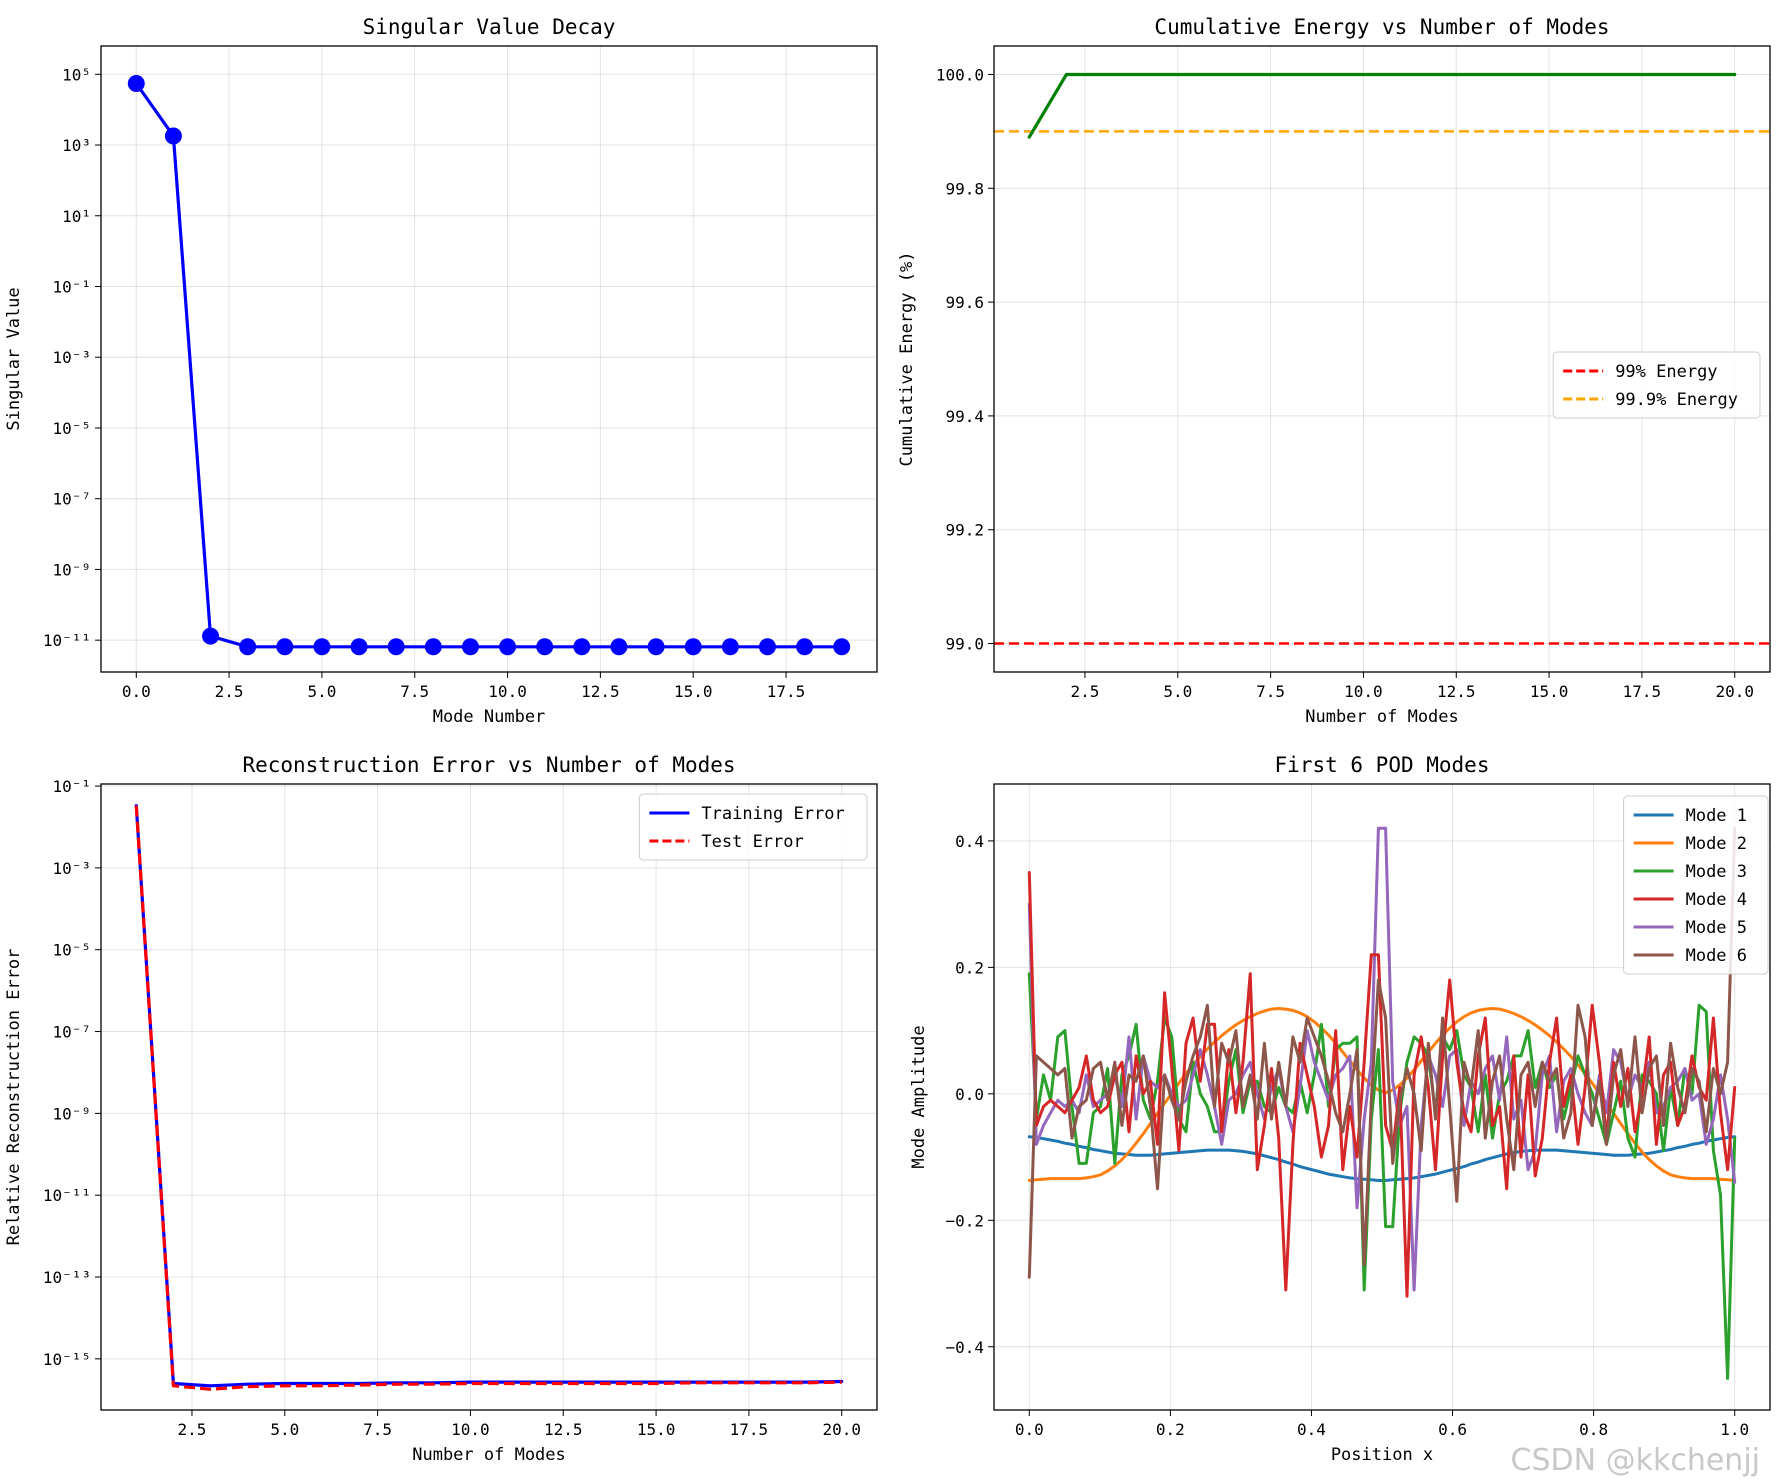 The image size is (1784, 1484). Describe the element at coordinates (1635, 1460) in the screenshot. I see `watermark: CSDN @kkchenjj` at that location.